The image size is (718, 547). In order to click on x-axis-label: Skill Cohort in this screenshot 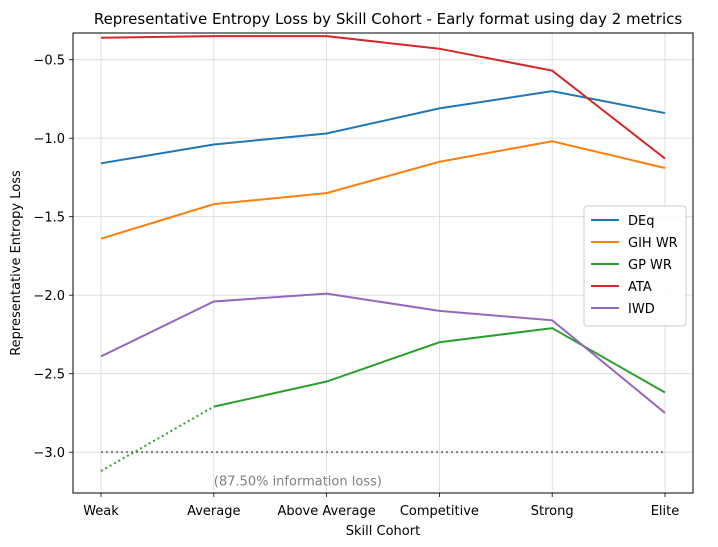, I will do `click(383, 531)`.